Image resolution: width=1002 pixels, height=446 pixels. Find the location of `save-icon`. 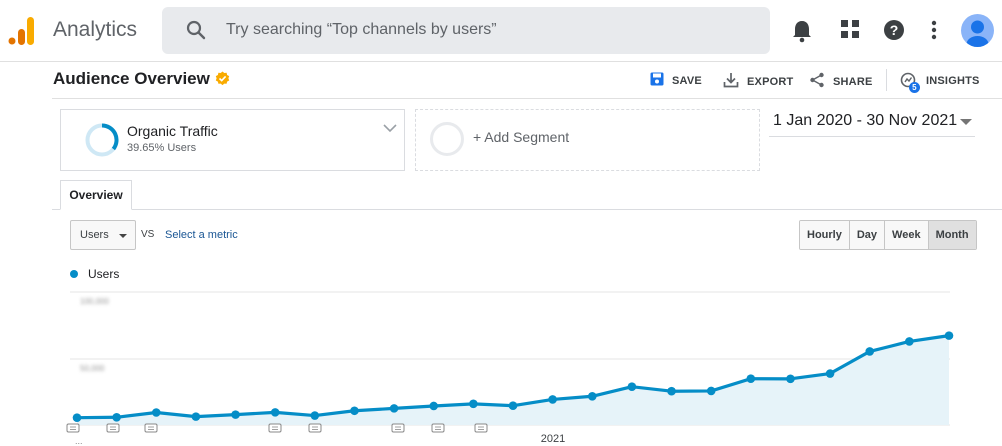

save-icon is located at coordinates (657, 80).